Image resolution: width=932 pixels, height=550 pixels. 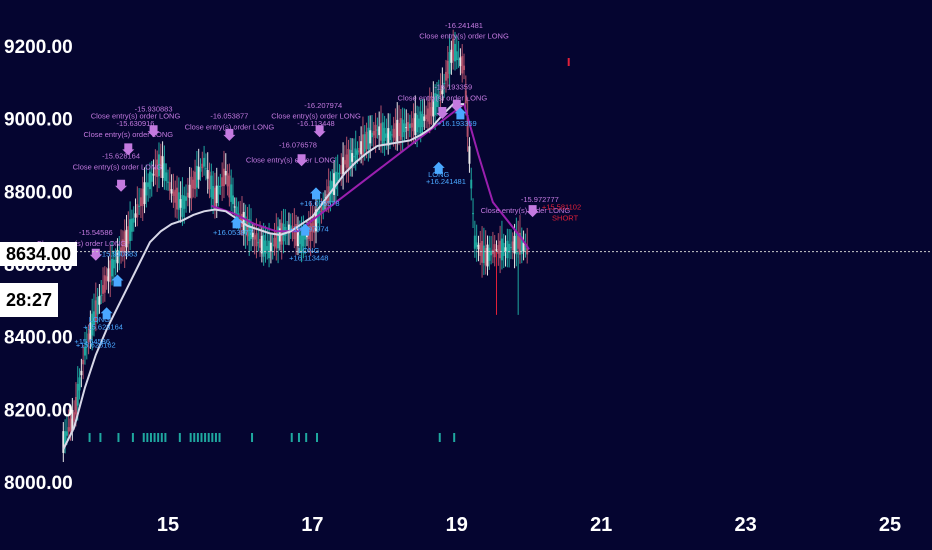 I want to click on y-tick-label: 8000.00, so click(x=38, y=483).